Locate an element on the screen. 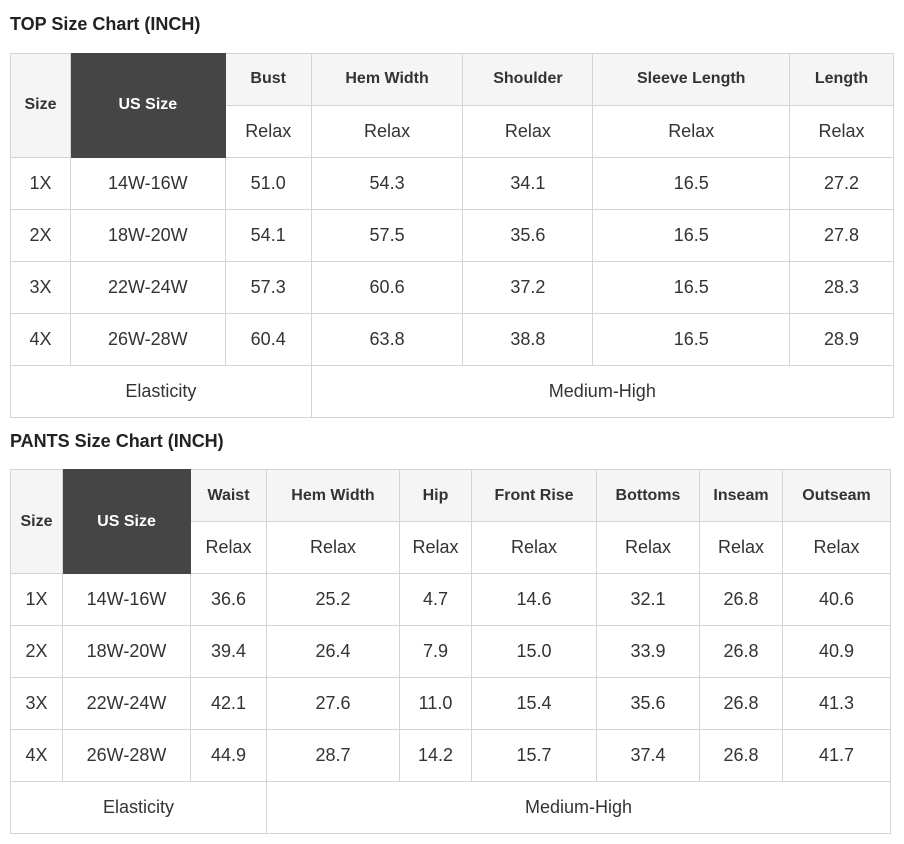 This screenshot has width=904, height=844. top-column-header-bust: Bust is located at coordinates (268, 79).